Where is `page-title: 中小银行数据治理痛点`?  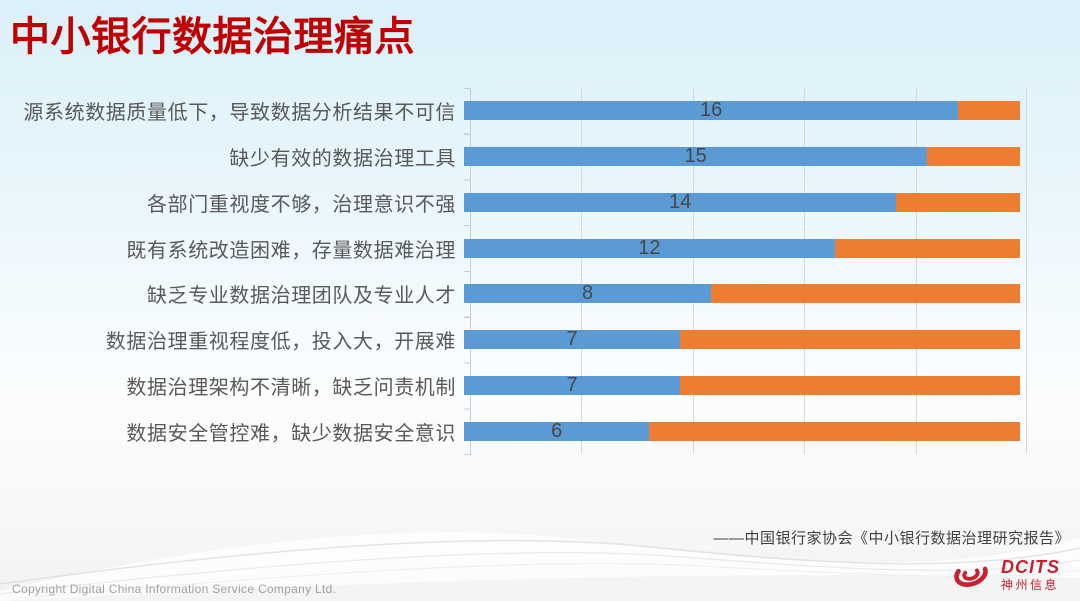 page-title: 中小银行数据治理痛点 is located at coordinates (212, 37).